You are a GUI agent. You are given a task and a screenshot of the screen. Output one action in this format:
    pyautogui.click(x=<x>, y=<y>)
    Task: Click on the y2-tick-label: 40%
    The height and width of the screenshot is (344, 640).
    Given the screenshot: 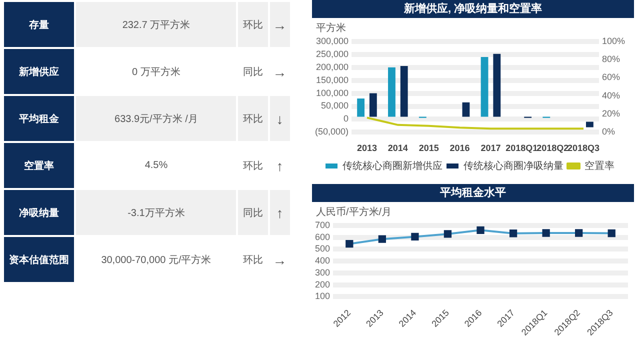 What is the action you would take?
    pyautogui.click(x=611, y=95)
    